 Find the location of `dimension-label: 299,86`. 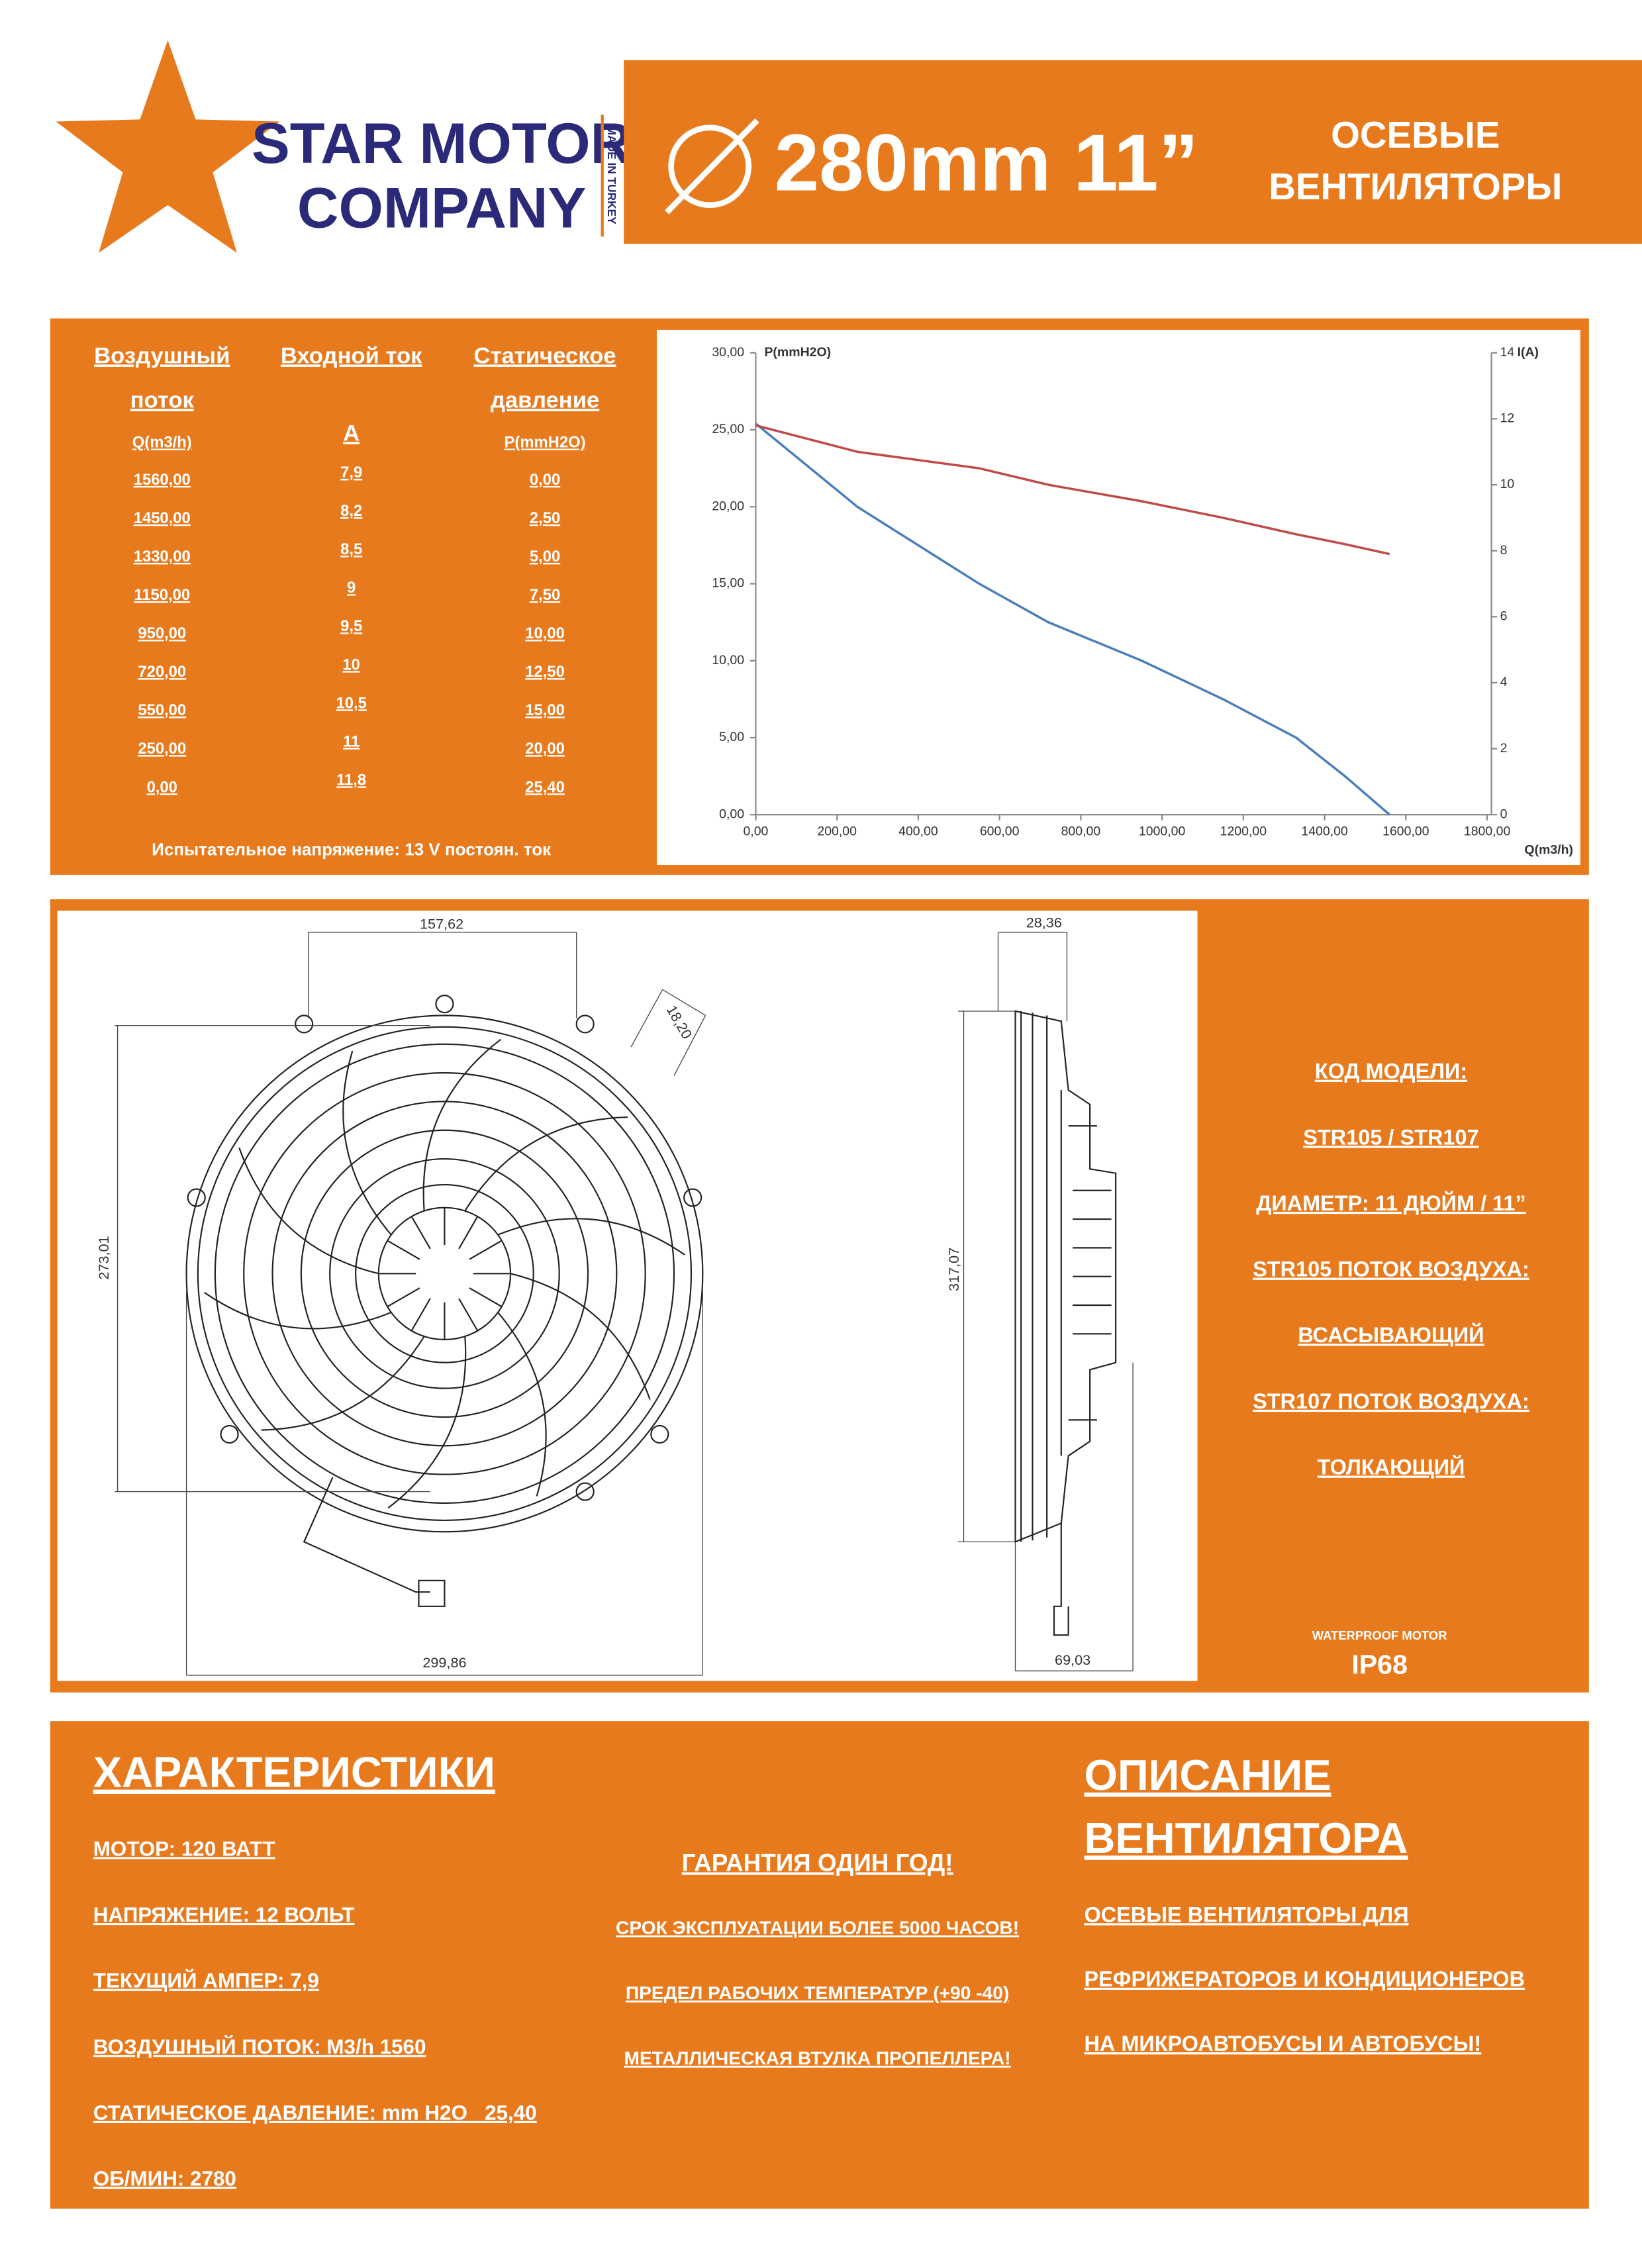

dimension-label: 299,86 is located at coordinates (444, 1663).